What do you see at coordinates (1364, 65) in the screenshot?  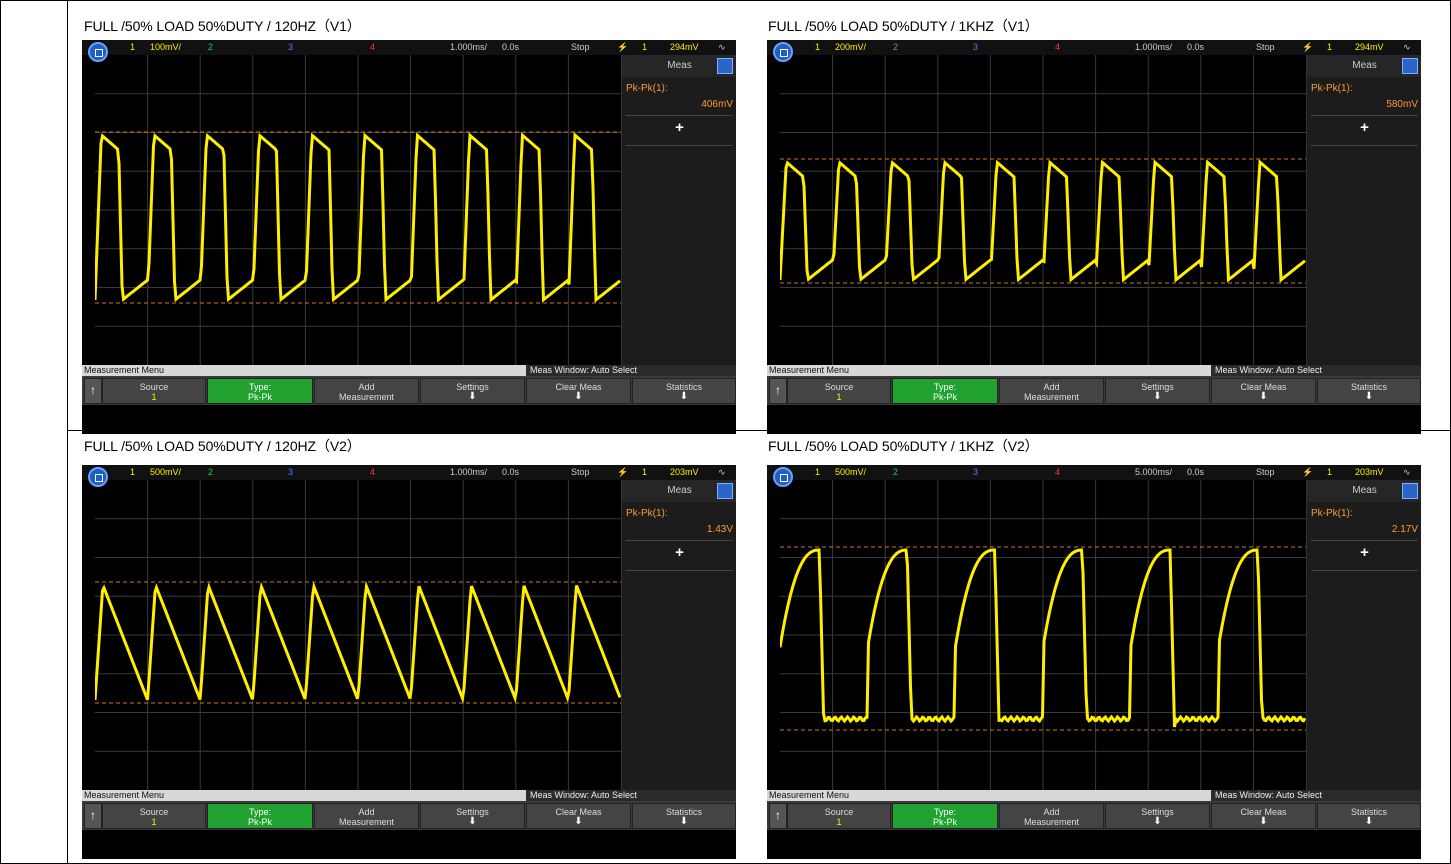 I see `meas-title: Meas` at bounding box center [1364, 65].